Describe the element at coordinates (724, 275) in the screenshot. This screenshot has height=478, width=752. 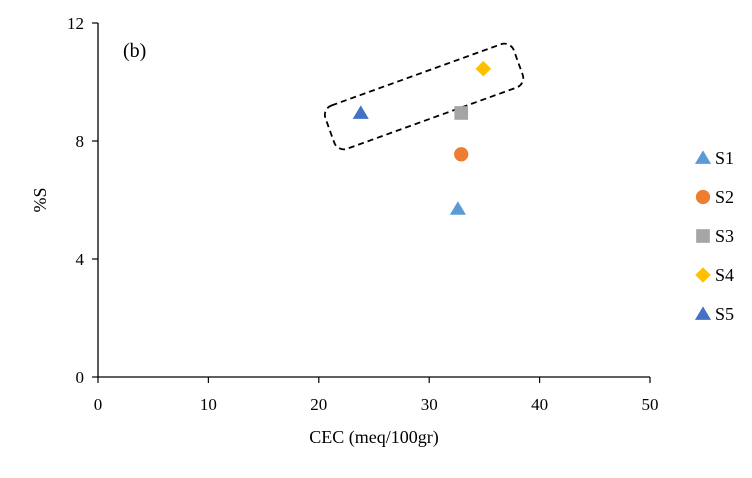
I see `legend-label: S4` at that location.